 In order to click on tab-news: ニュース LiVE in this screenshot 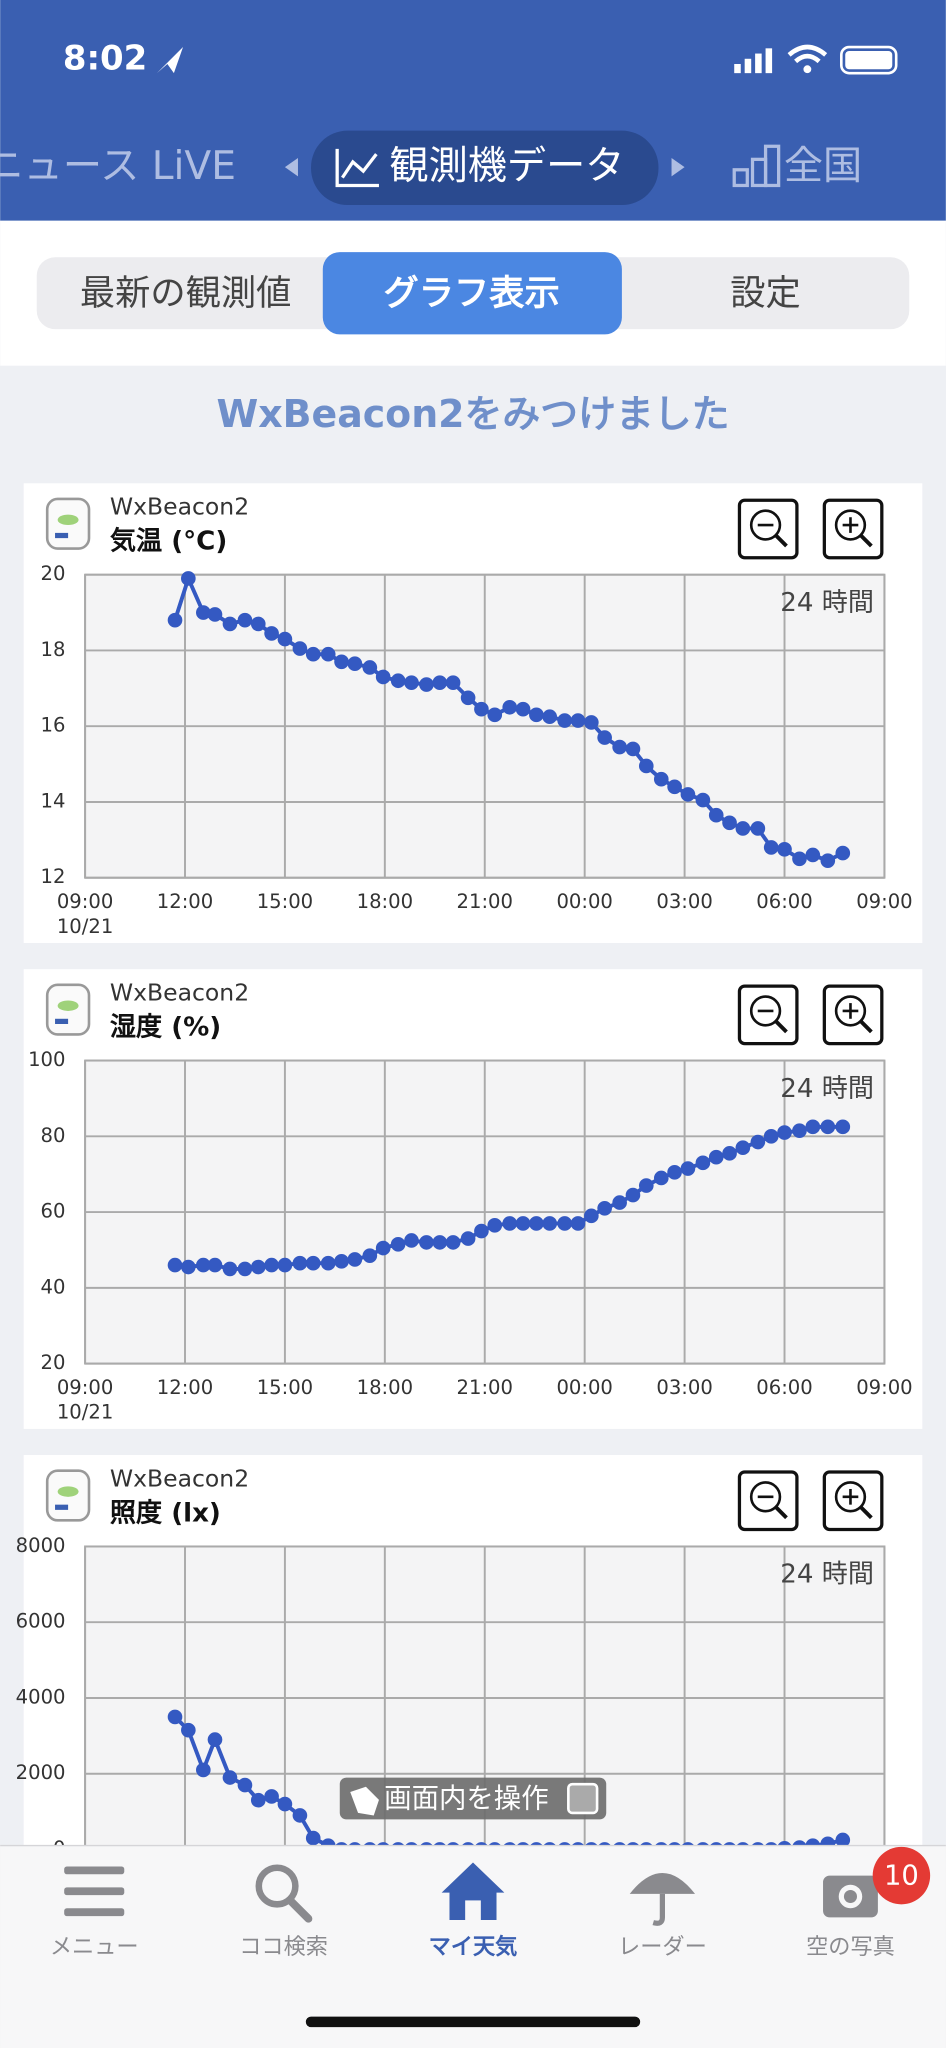, I will do `click(118, 166)`.